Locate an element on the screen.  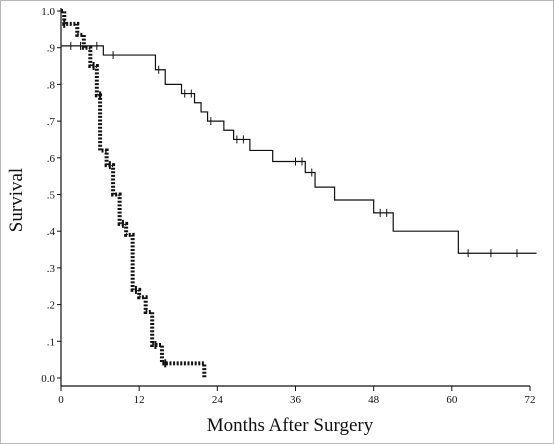
y-tick-label: 0.0 is located at coordinates (48, 379).